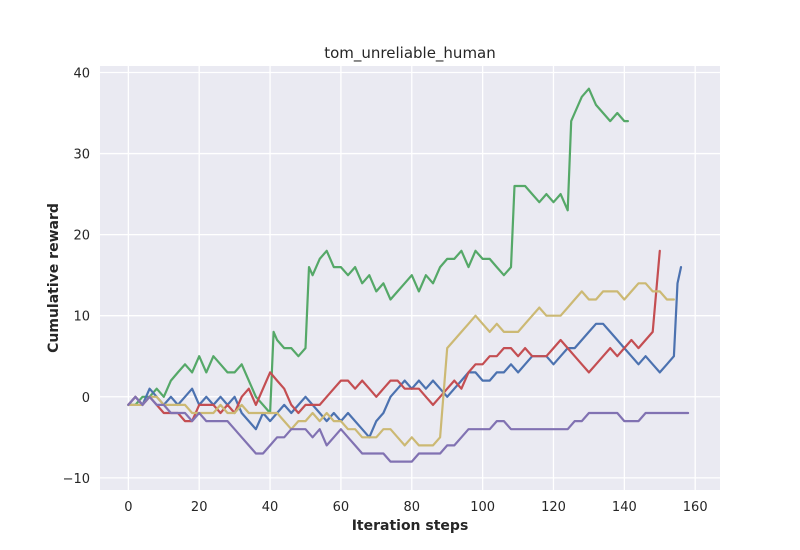 The image size is (800, 550). What do you see at coordinates (482, 507) in the screenshot?
I see `x-tick-label: 100` at bounding box center [482, 507].